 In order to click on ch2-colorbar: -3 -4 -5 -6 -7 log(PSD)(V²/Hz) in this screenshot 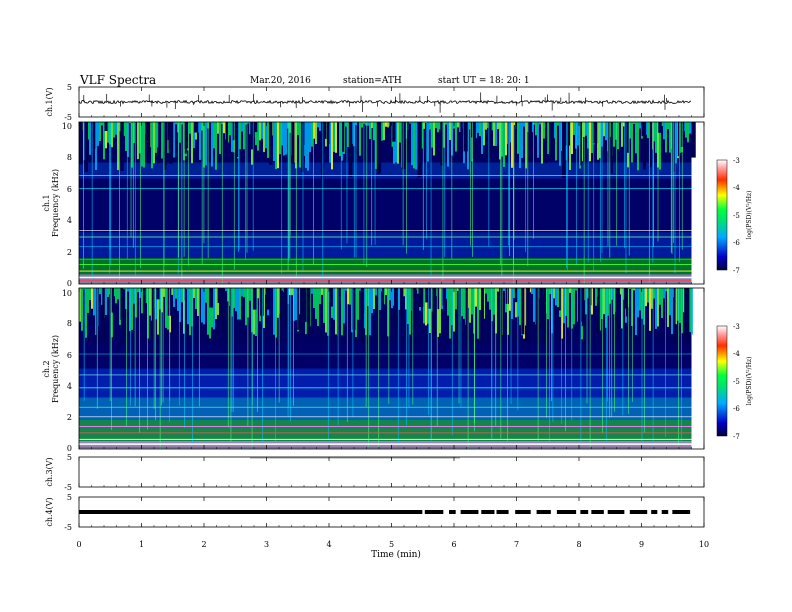, I will do `click(734, 382)`.